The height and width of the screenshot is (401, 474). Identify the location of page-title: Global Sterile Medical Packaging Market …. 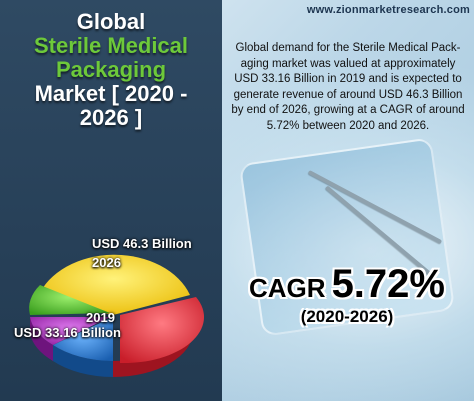
(111, 70).